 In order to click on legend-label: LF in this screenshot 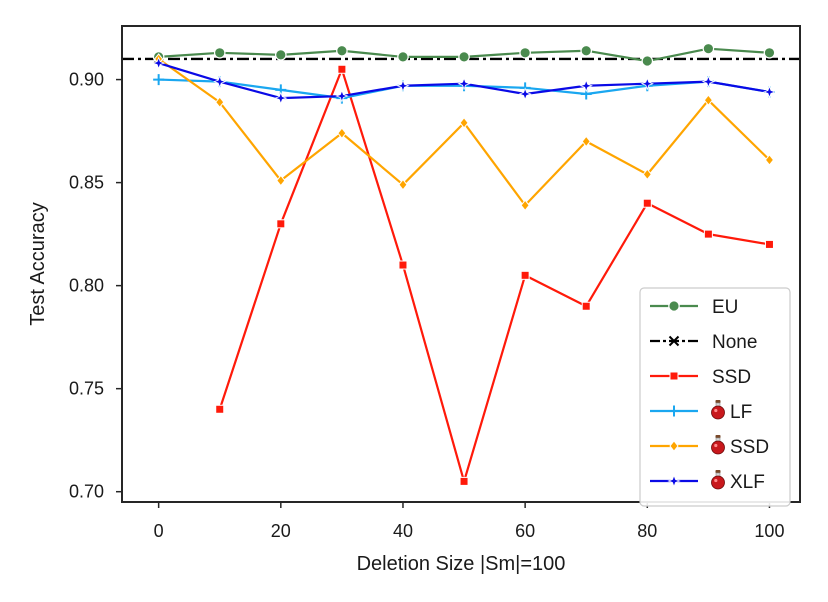, I will do `click(741, 412)`.